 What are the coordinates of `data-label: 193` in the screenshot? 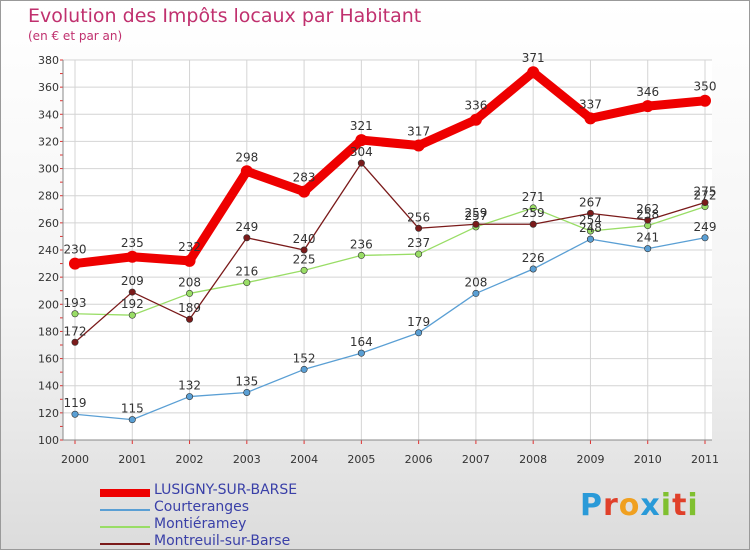 It's located at (75, 303).